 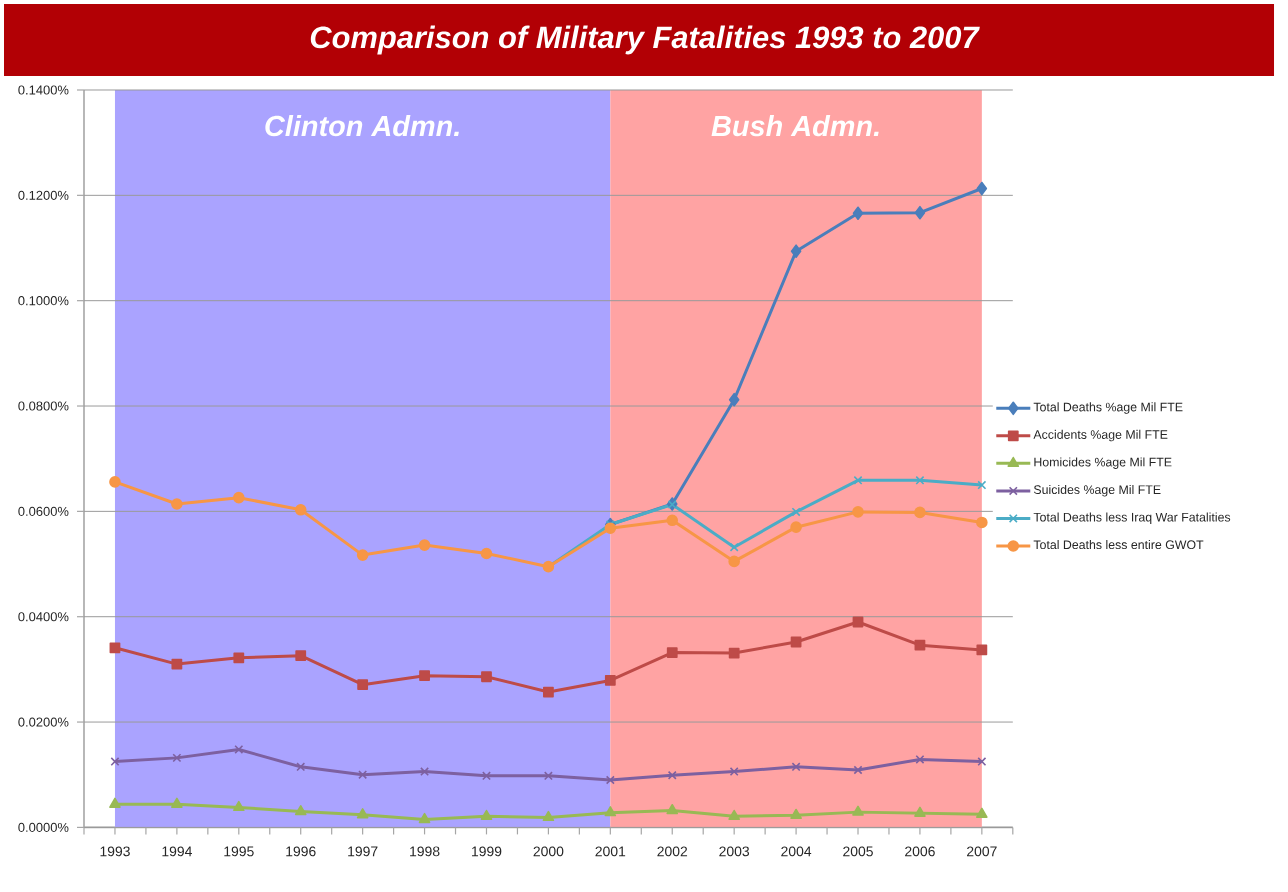 I want to click on band-label: Bush Admn., so click(x=795, y=126).